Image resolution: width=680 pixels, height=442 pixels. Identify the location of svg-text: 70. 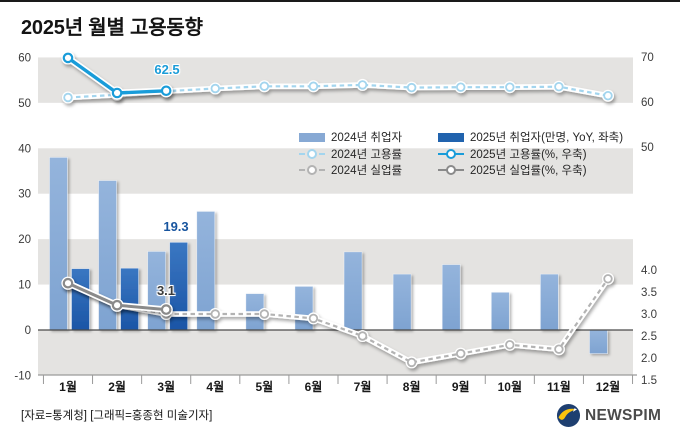
(647, 58).